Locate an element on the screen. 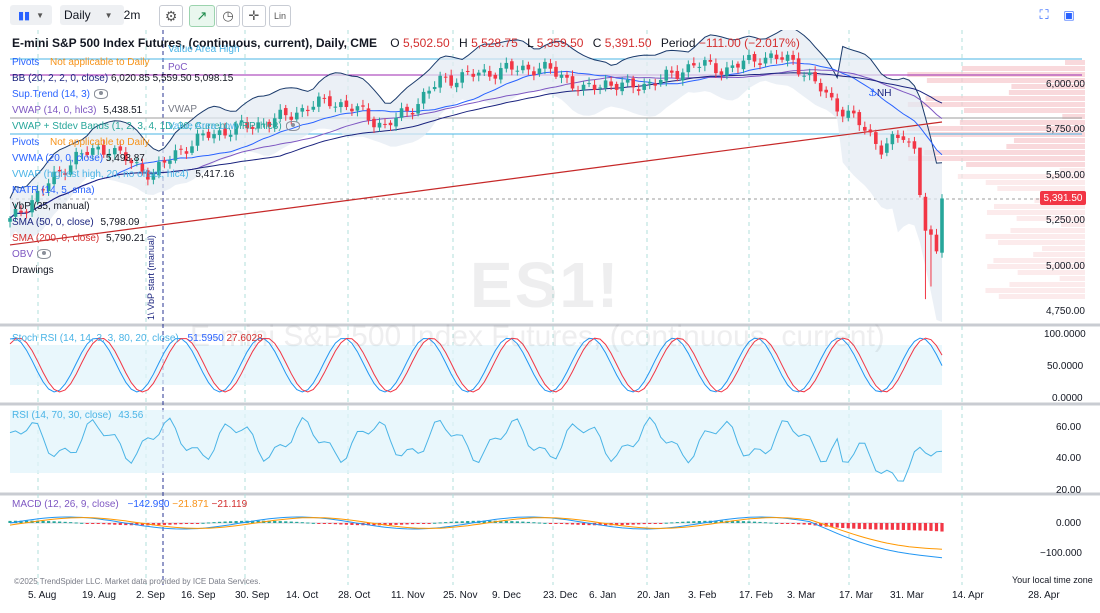 This screenshot has width=1100, height=613. rsi-legend: RSI (14, 70, 30, close) 43.56 is located at coordinates (78, 415).